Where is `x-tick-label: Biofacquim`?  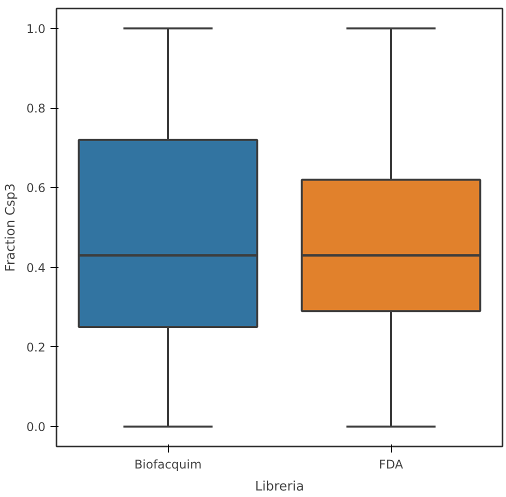 x-tick-label: Biofacquim is located at coordinates (168, 465).